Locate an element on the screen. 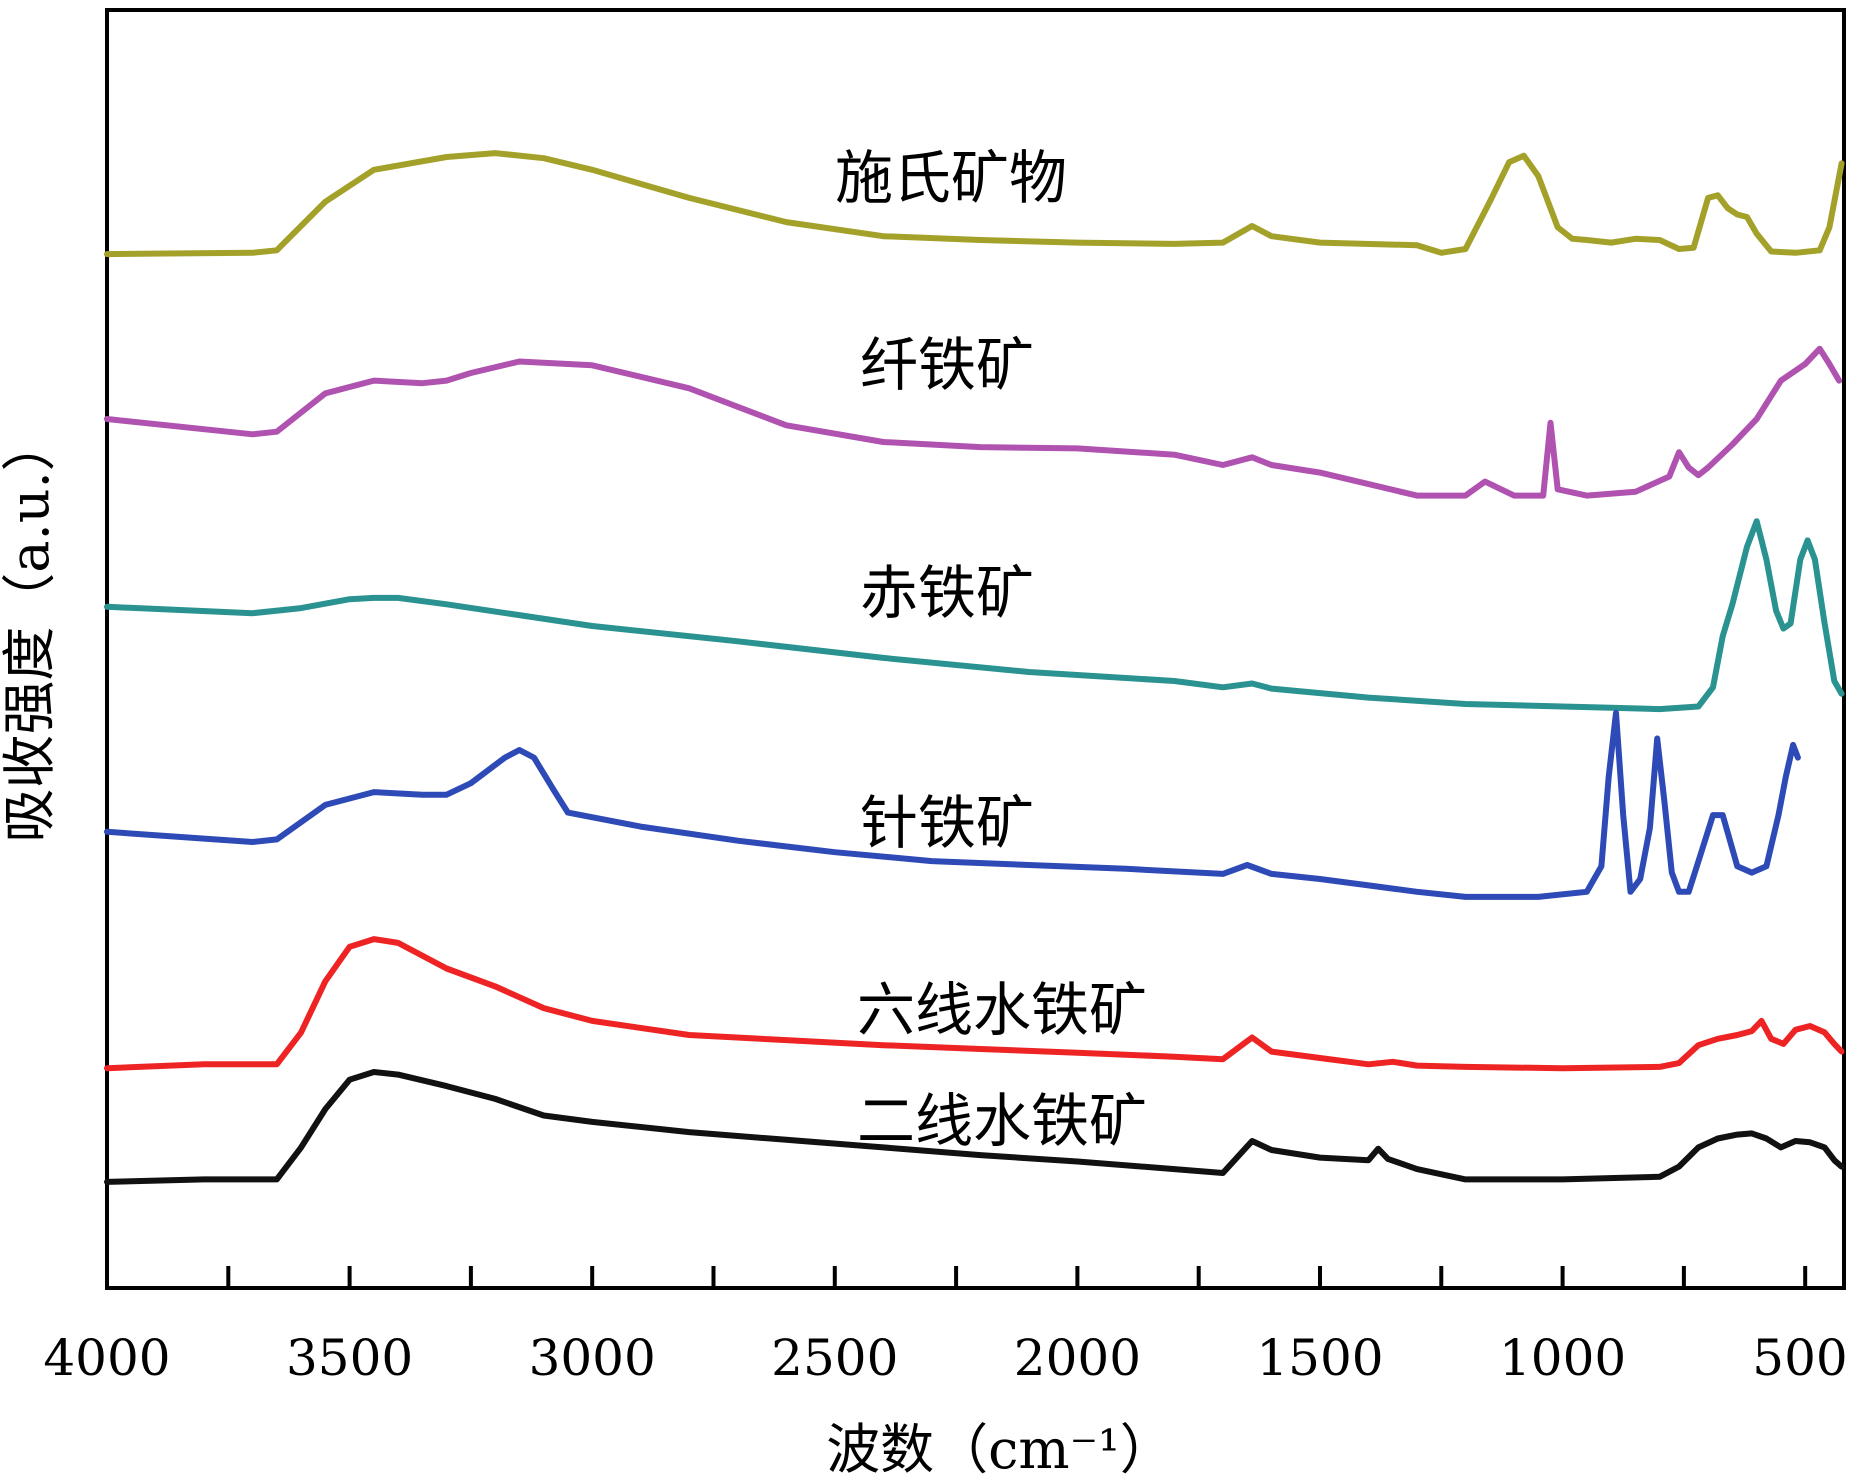 This screenshot has width=1861, height=1481. series-label: 六线水铁矿 is located at coordinates (1002, 1010).